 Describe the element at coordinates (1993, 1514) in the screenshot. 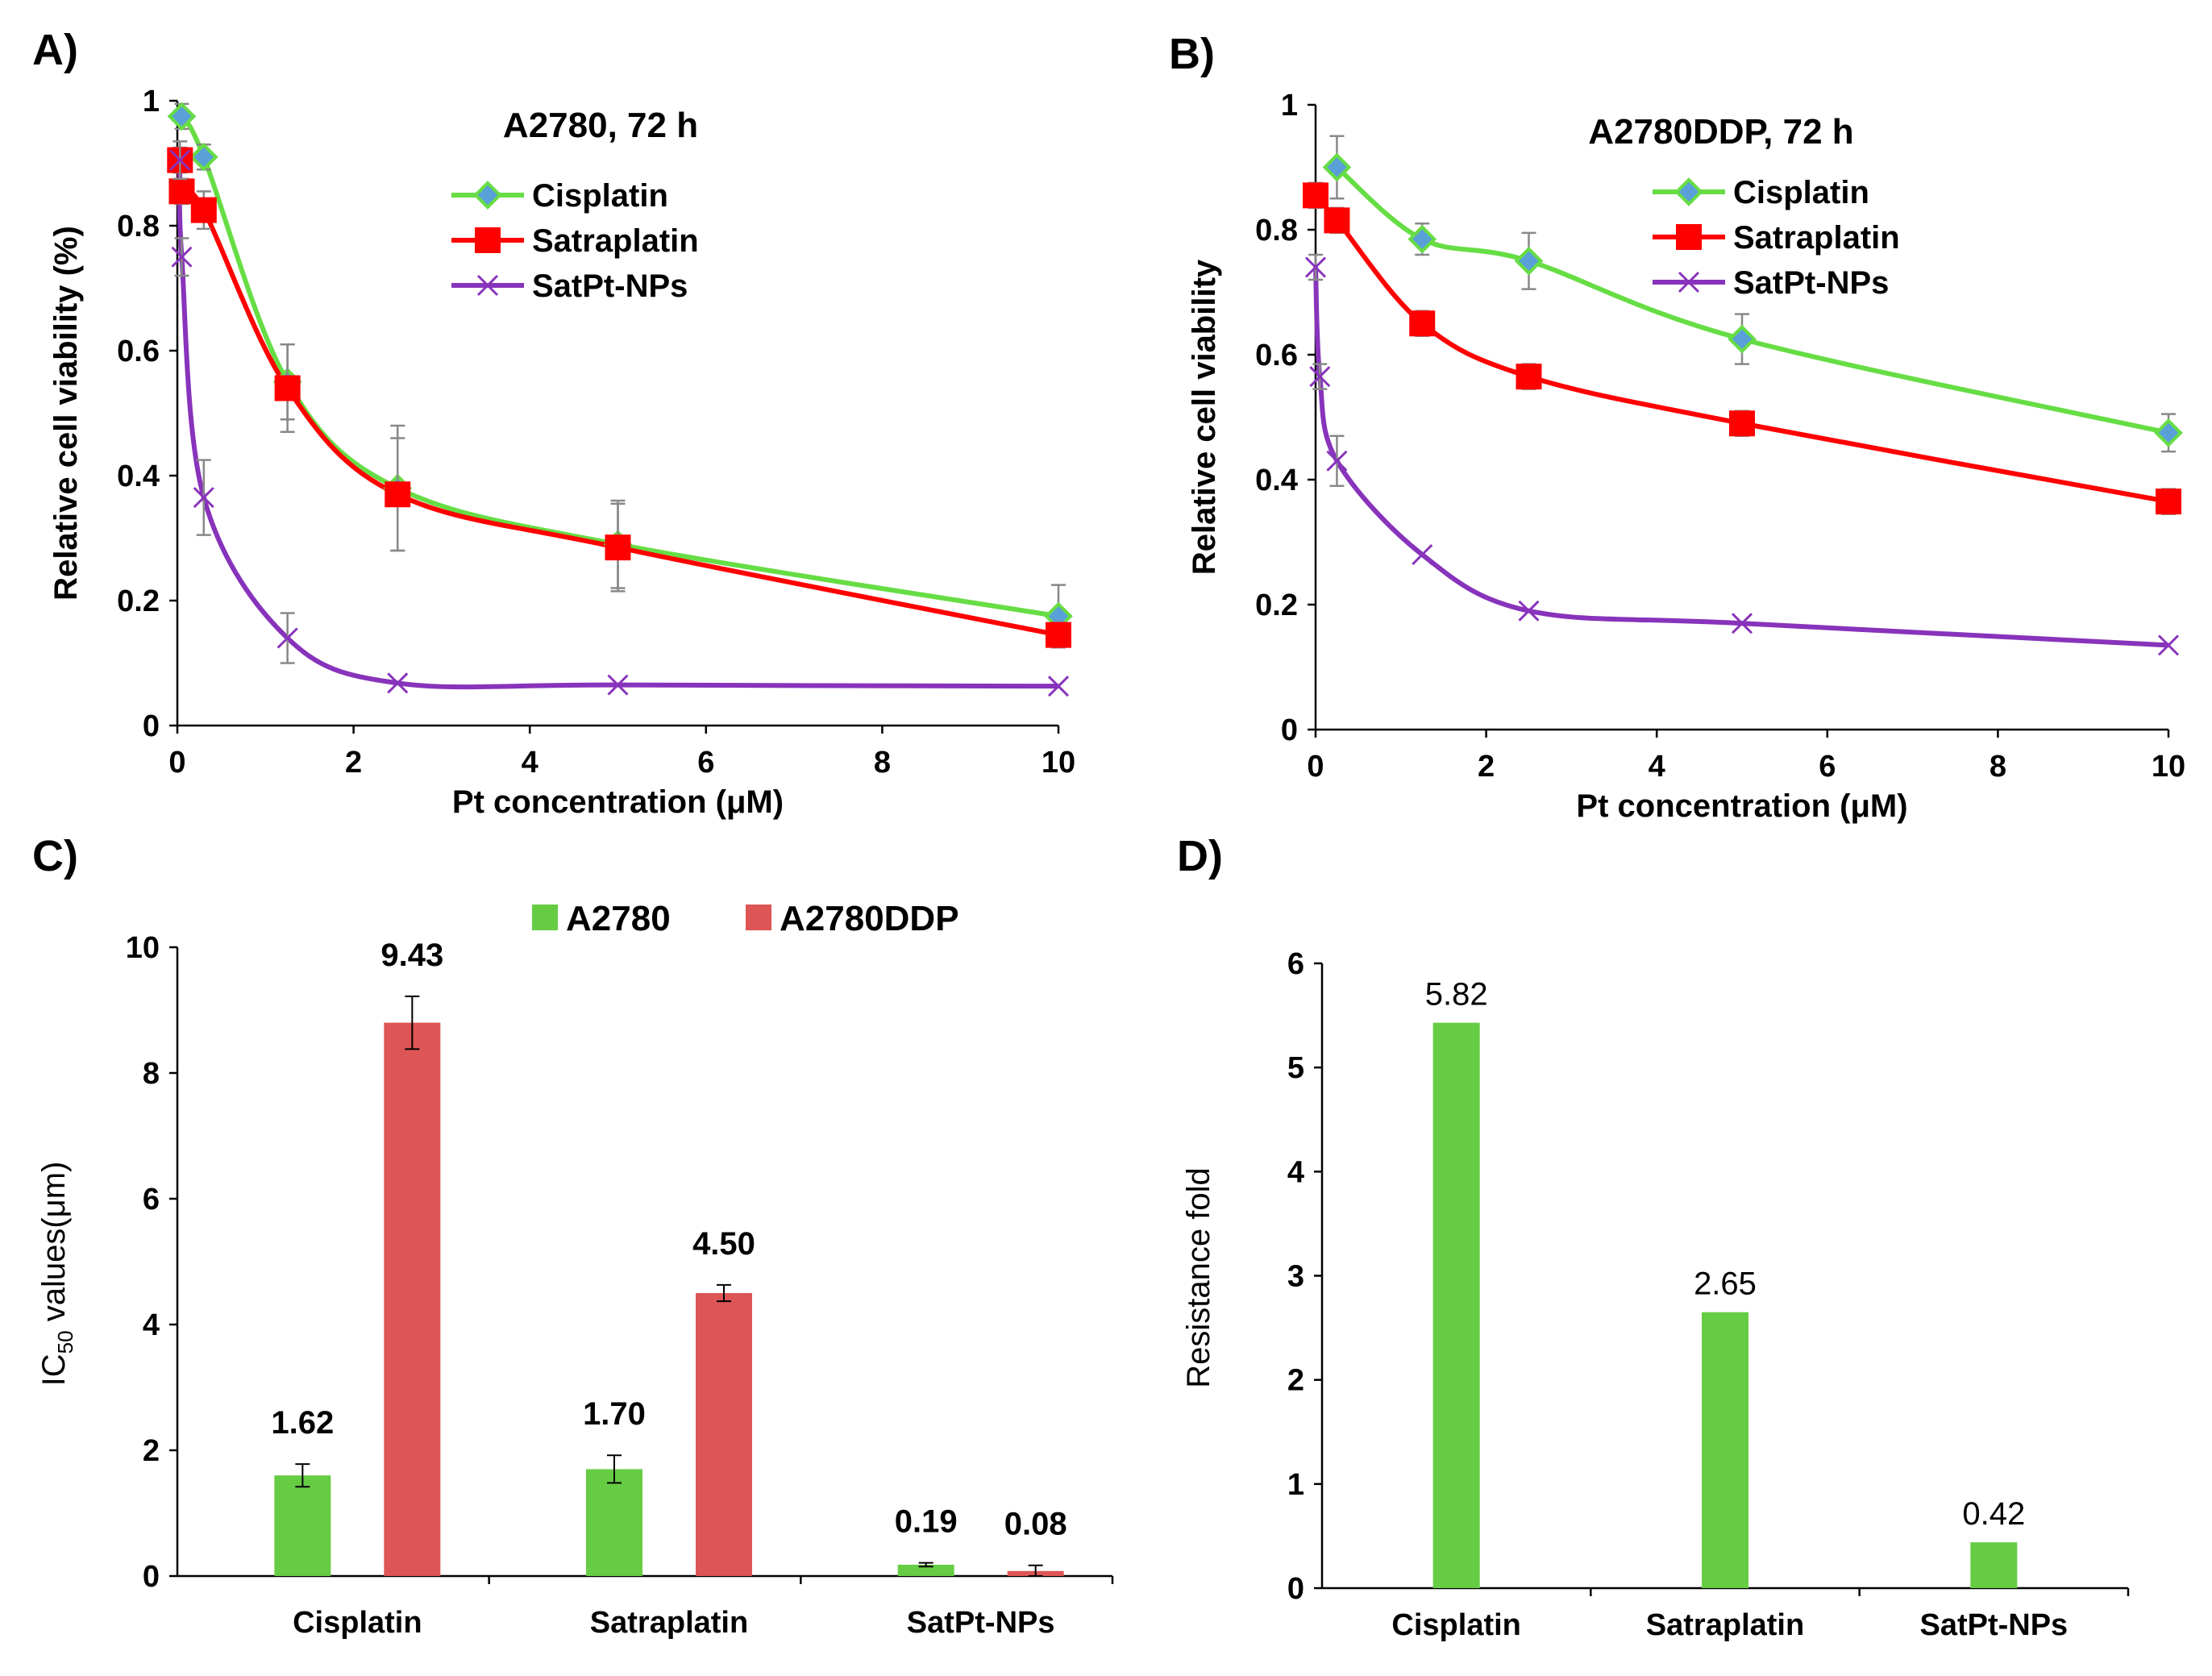

I see `data-label: 0.42` at that location.